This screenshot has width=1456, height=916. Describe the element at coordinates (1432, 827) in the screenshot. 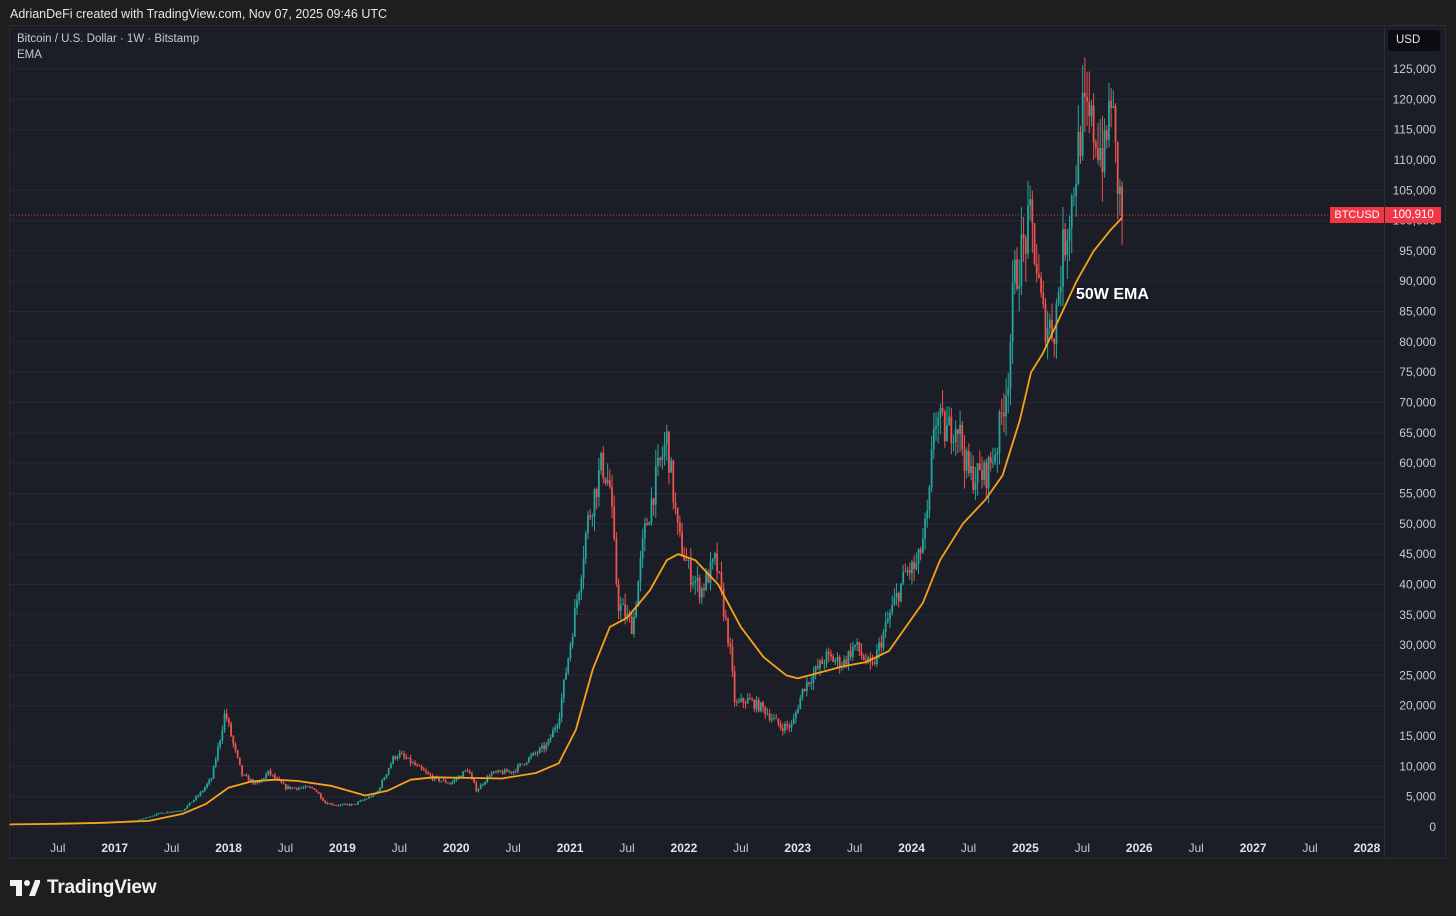

I see `y-tick-label: 0` at that location.